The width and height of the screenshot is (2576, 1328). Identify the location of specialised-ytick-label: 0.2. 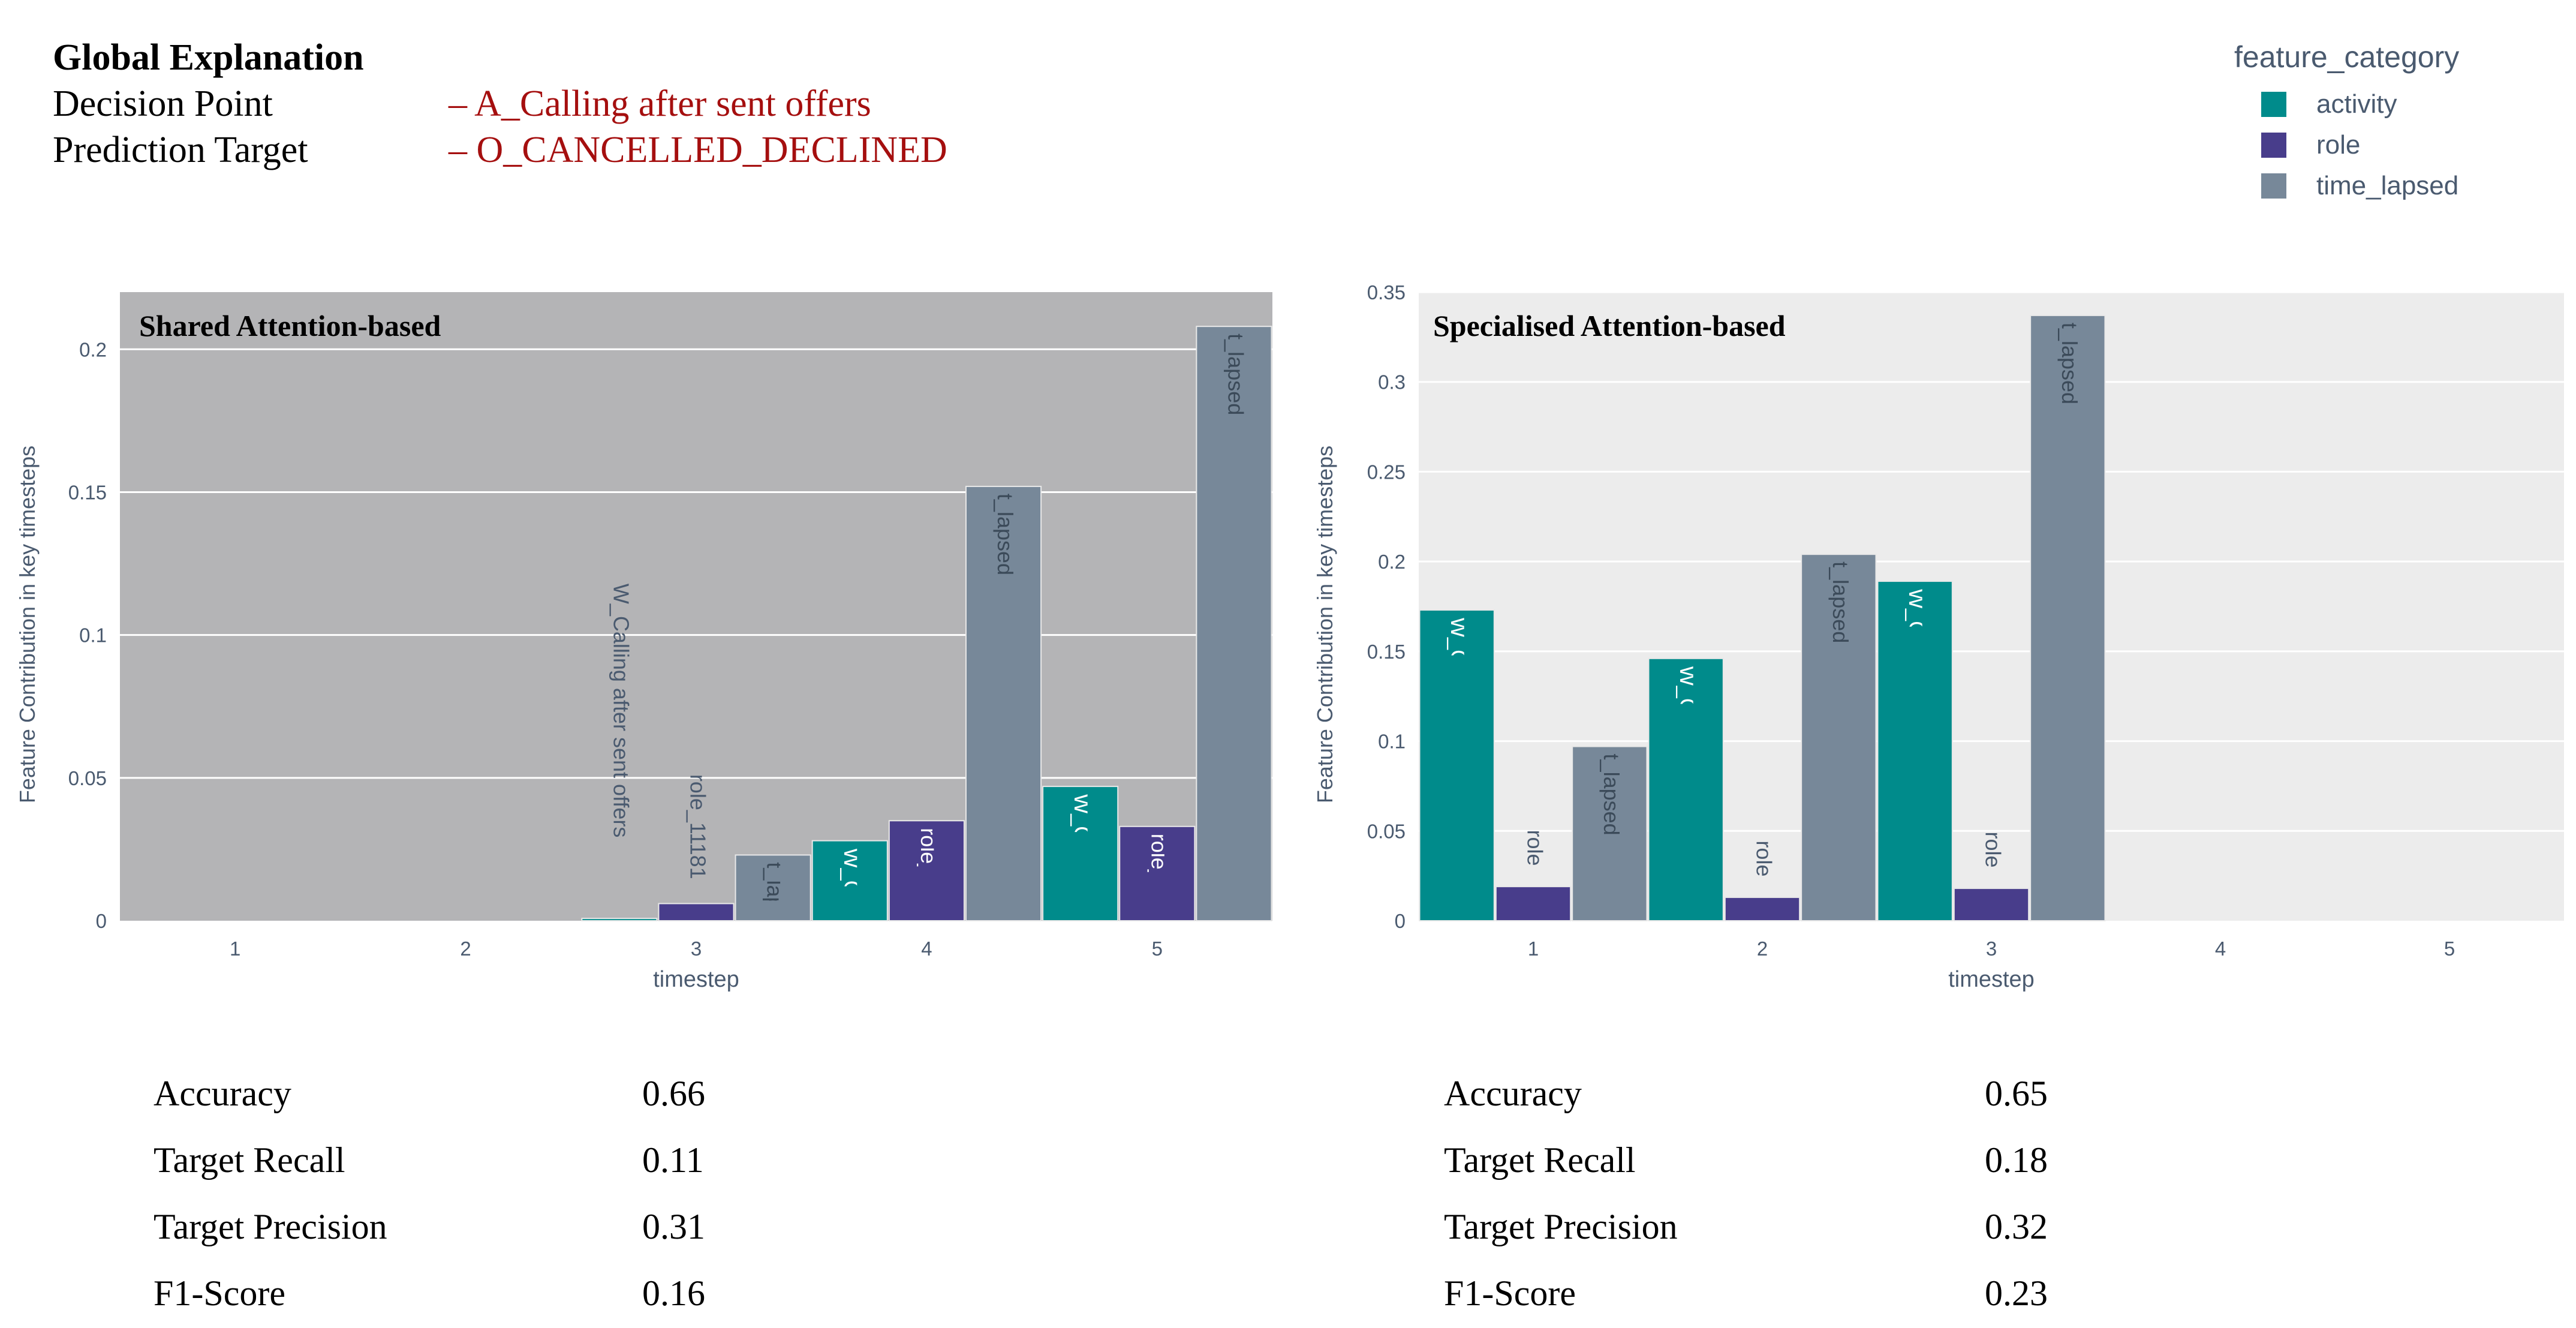
(1392, 562).